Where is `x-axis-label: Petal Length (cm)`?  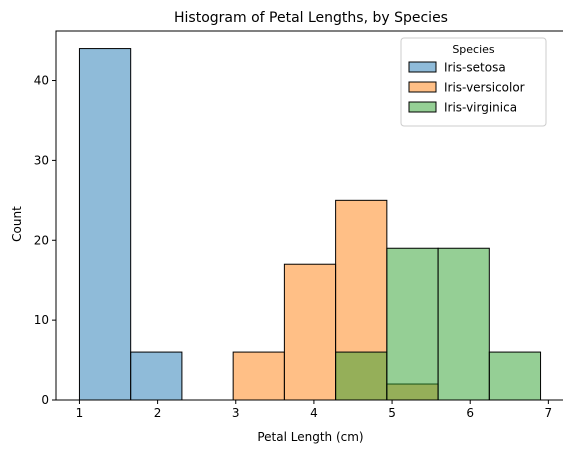 x-axis-label: Petal Length (cm) is located at coordinates (310, 437).